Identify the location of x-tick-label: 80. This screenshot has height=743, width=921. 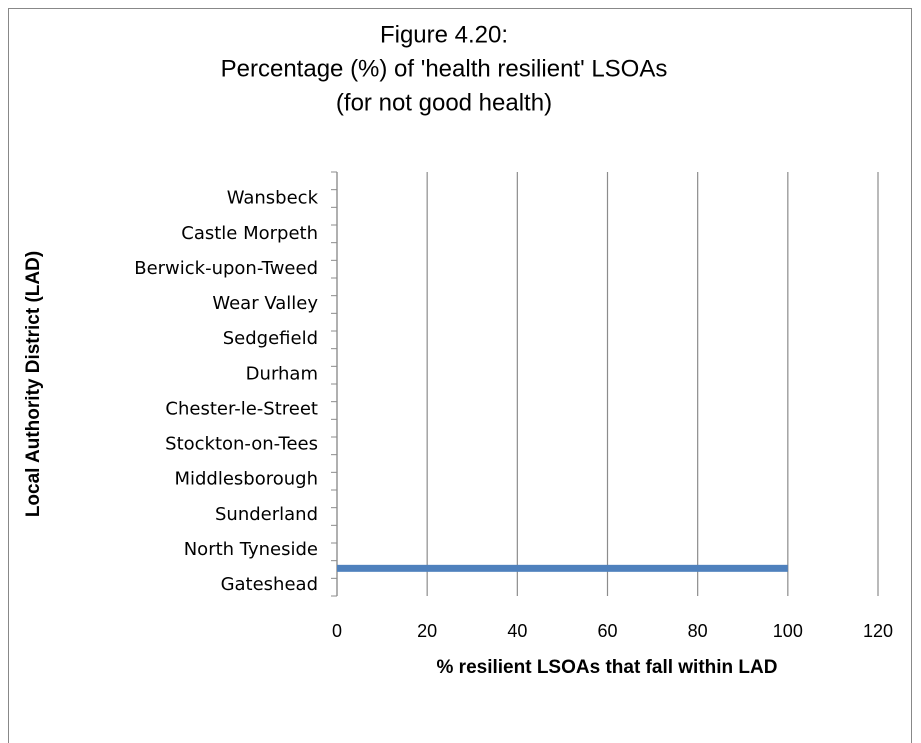
(698, 631).